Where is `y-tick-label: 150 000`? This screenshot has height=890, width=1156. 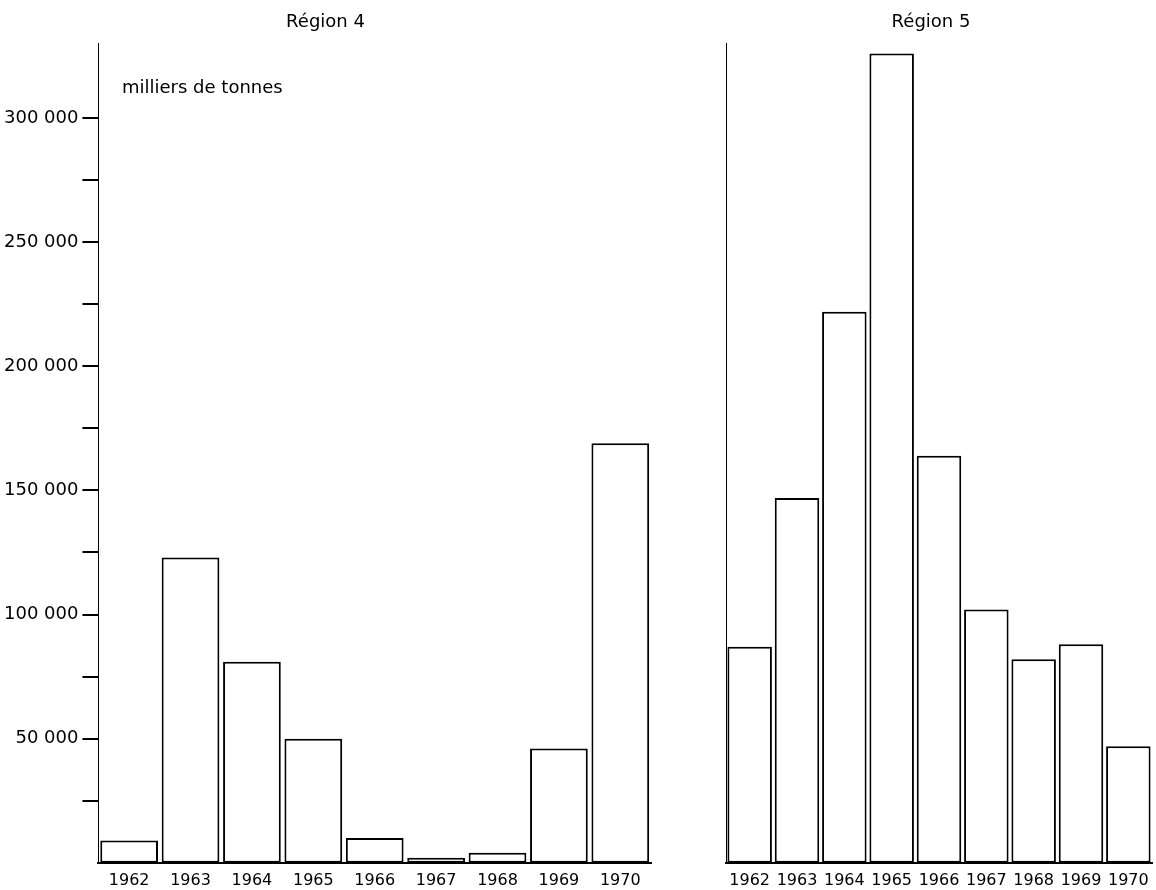 y-tick-label: 150 000 is located at coordinates (41, 489).